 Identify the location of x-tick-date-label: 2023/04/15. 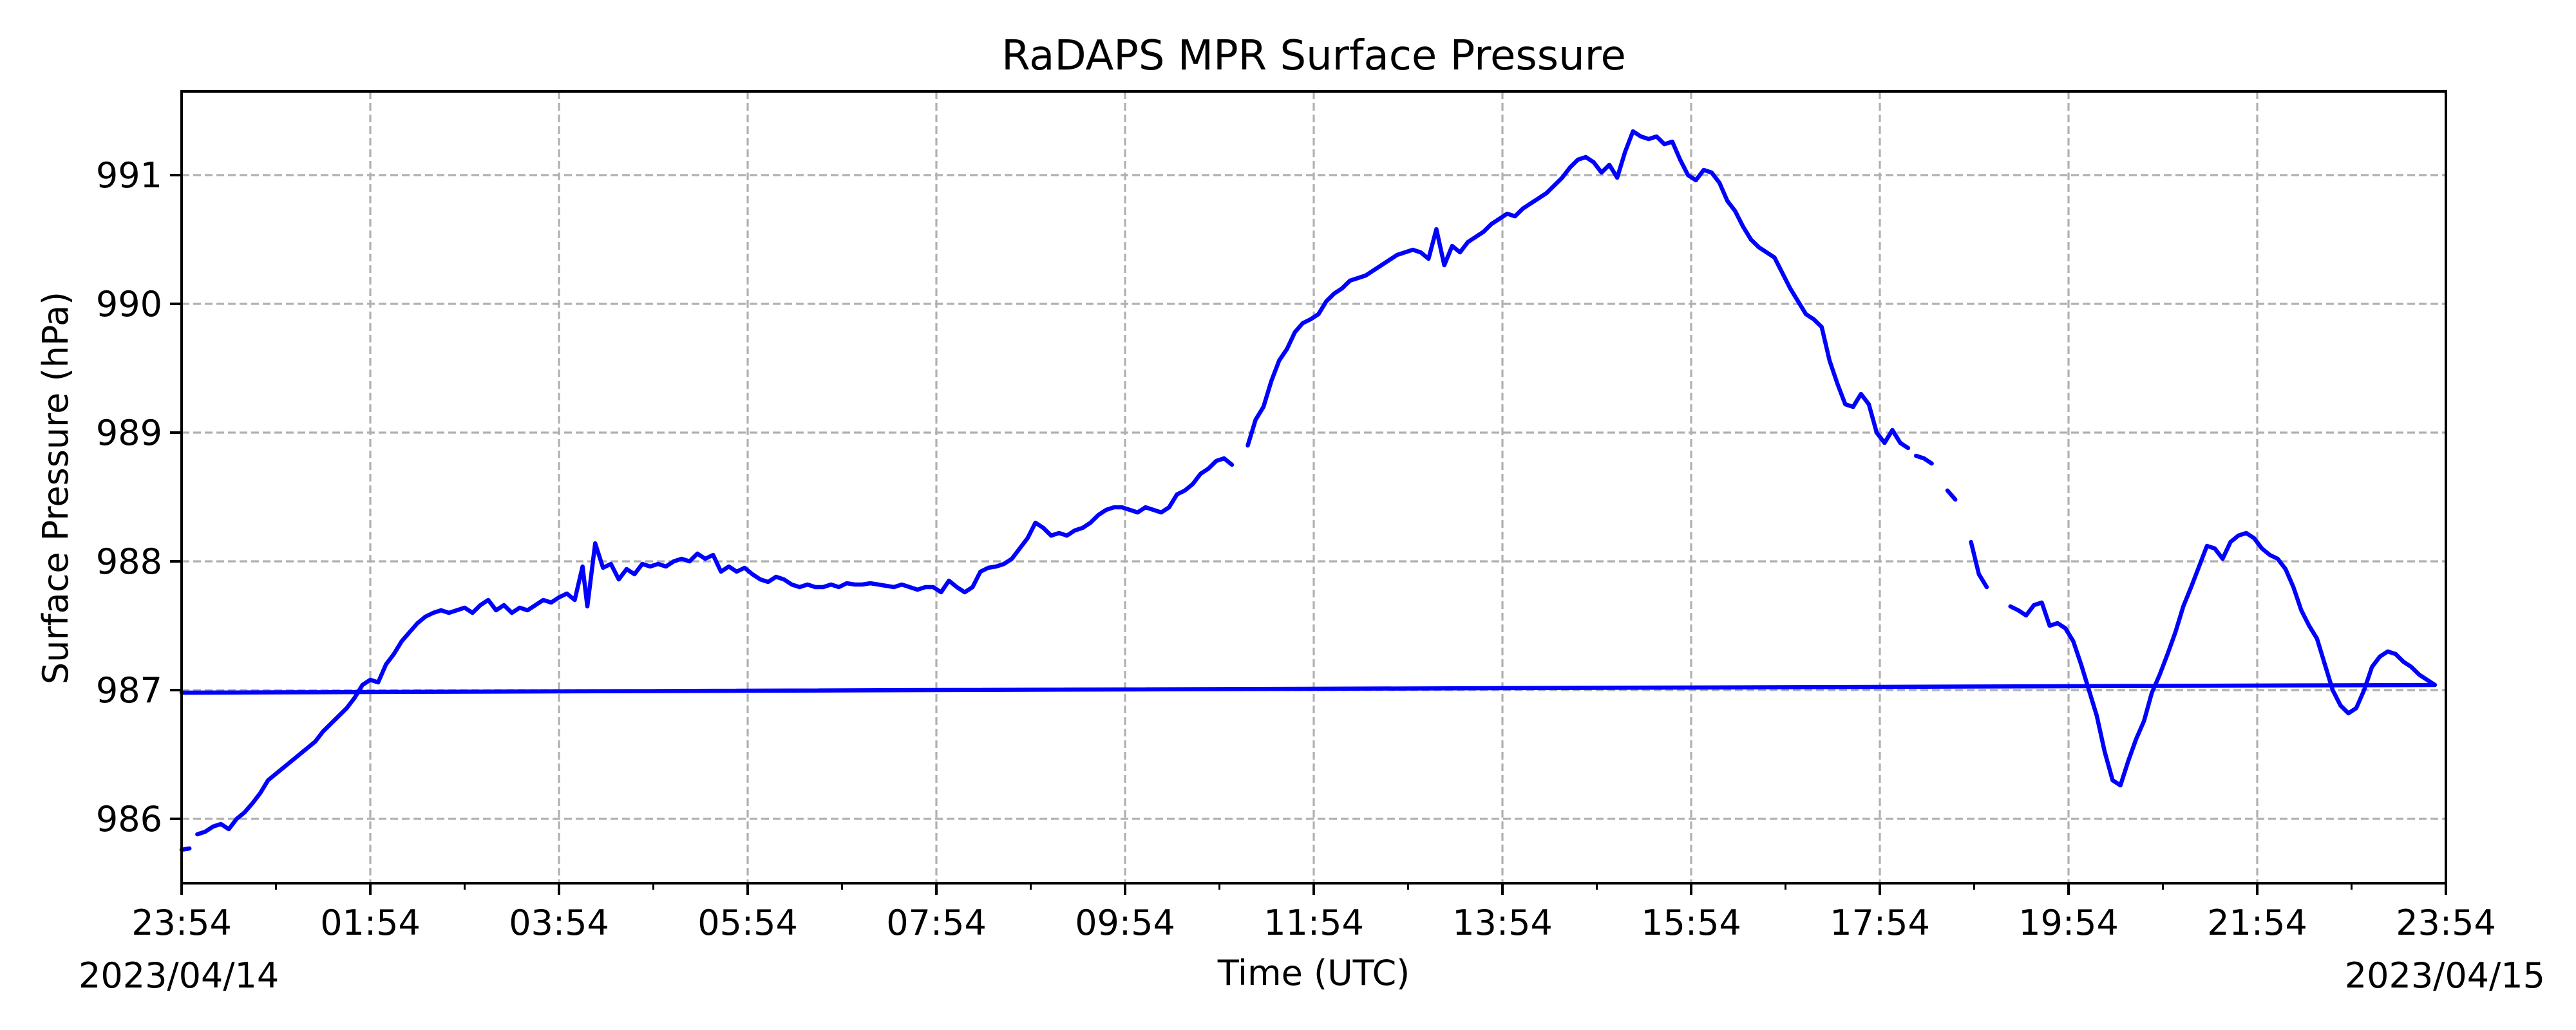
(2445, 975).